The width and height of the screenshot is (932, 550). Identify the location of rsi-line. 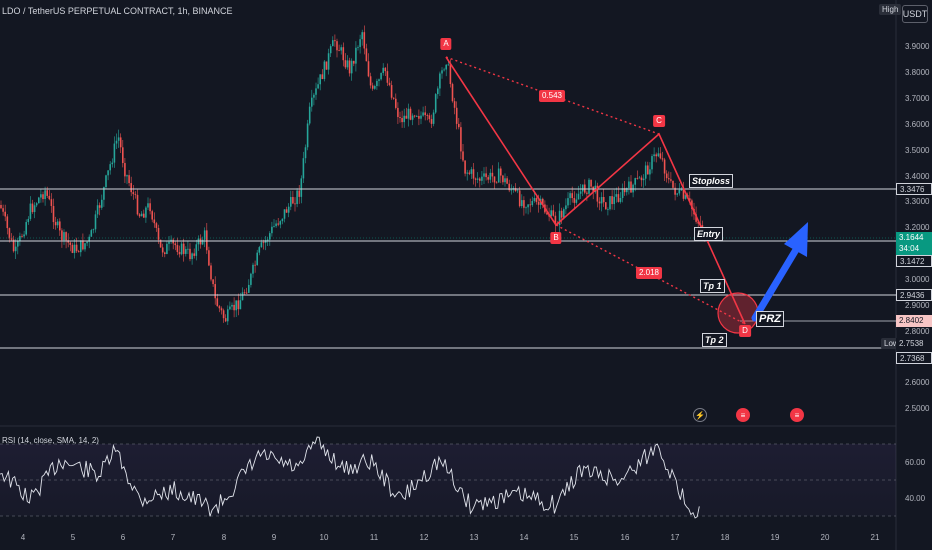
(350, 477).